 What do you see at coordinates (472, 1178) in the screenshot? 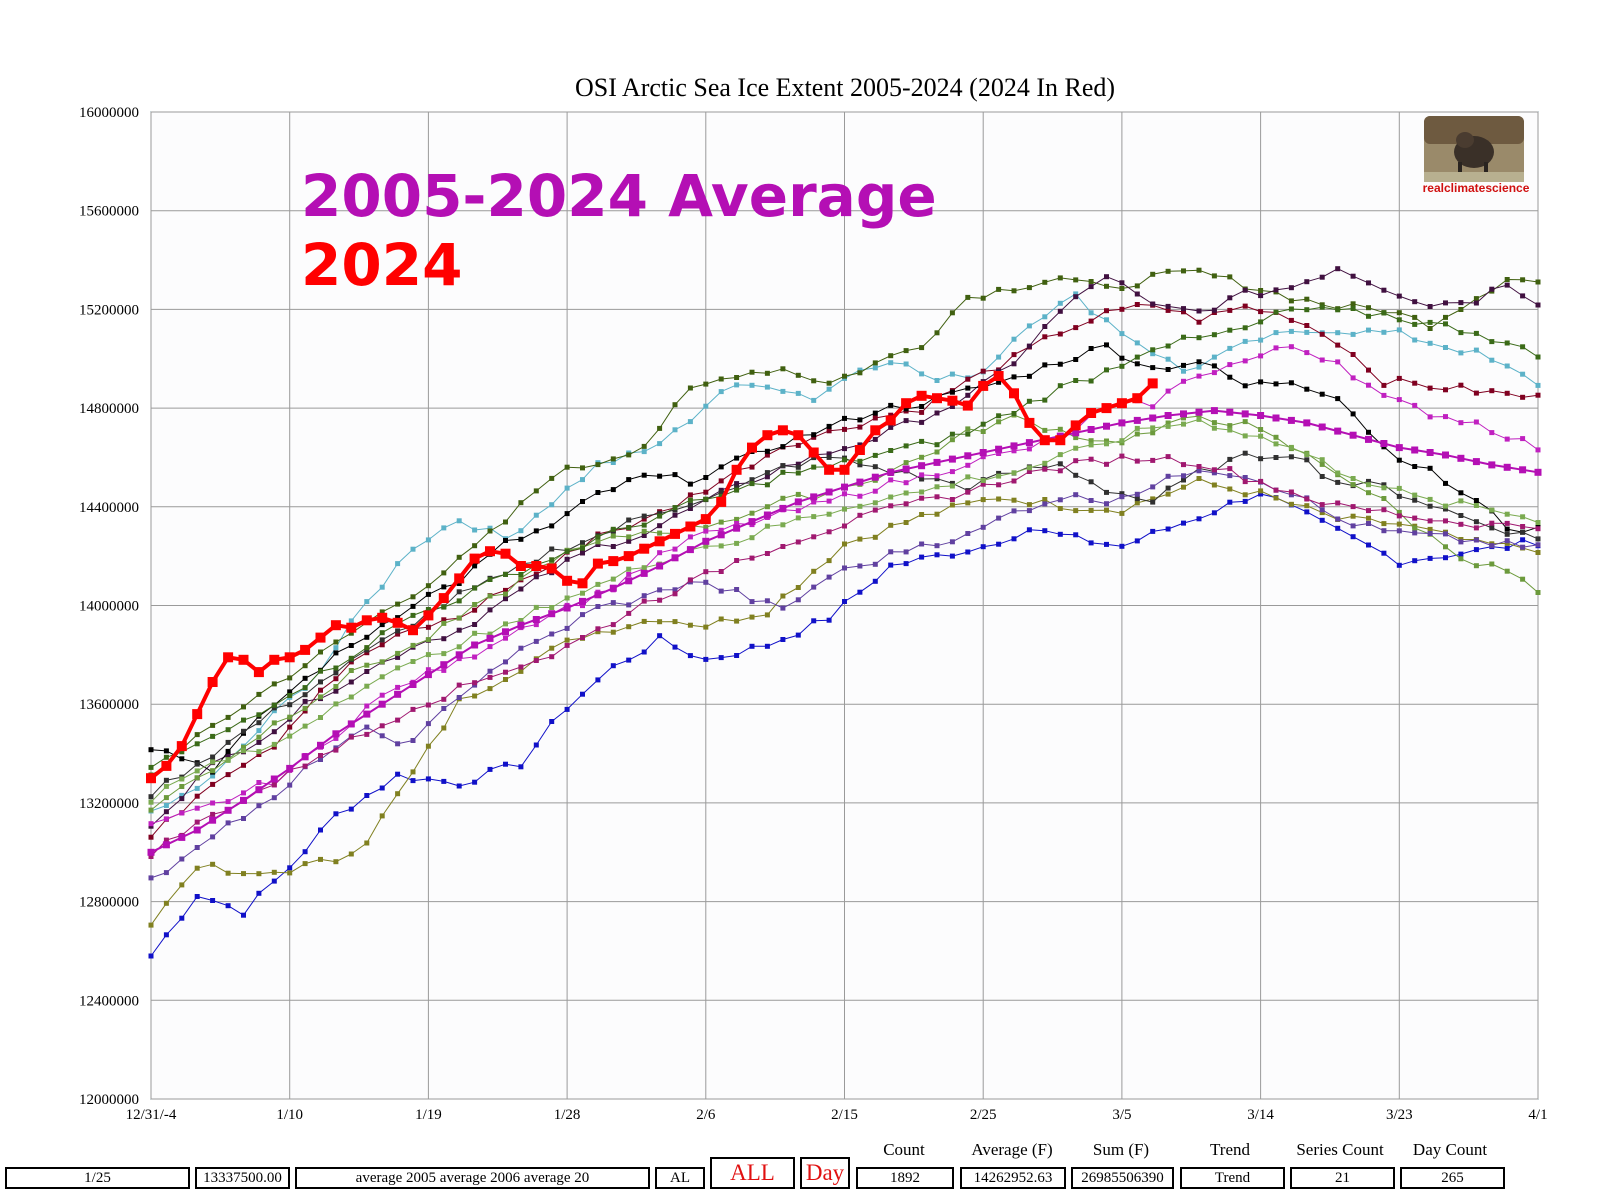
I see `series-select-field: average 2005 average 2006 average 20` at bounding box center [472, 1178].